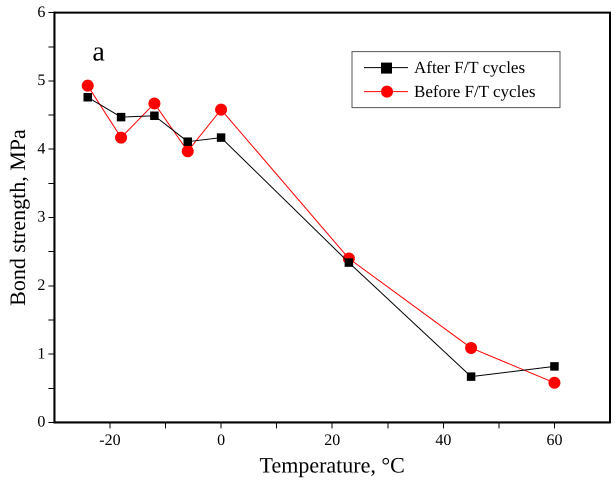  I want to click on x-tick-label: 60, so click(554, 441).